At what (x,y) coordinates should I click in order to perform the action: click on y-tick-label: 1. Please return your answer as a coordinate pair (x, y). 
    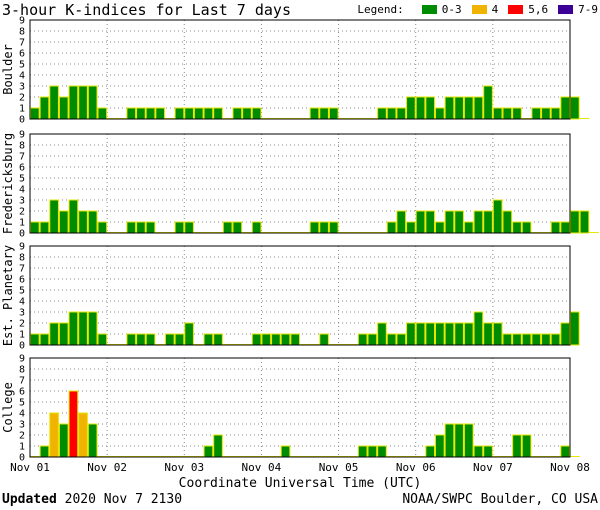
    Looking at the image, I should click on (22, 447).